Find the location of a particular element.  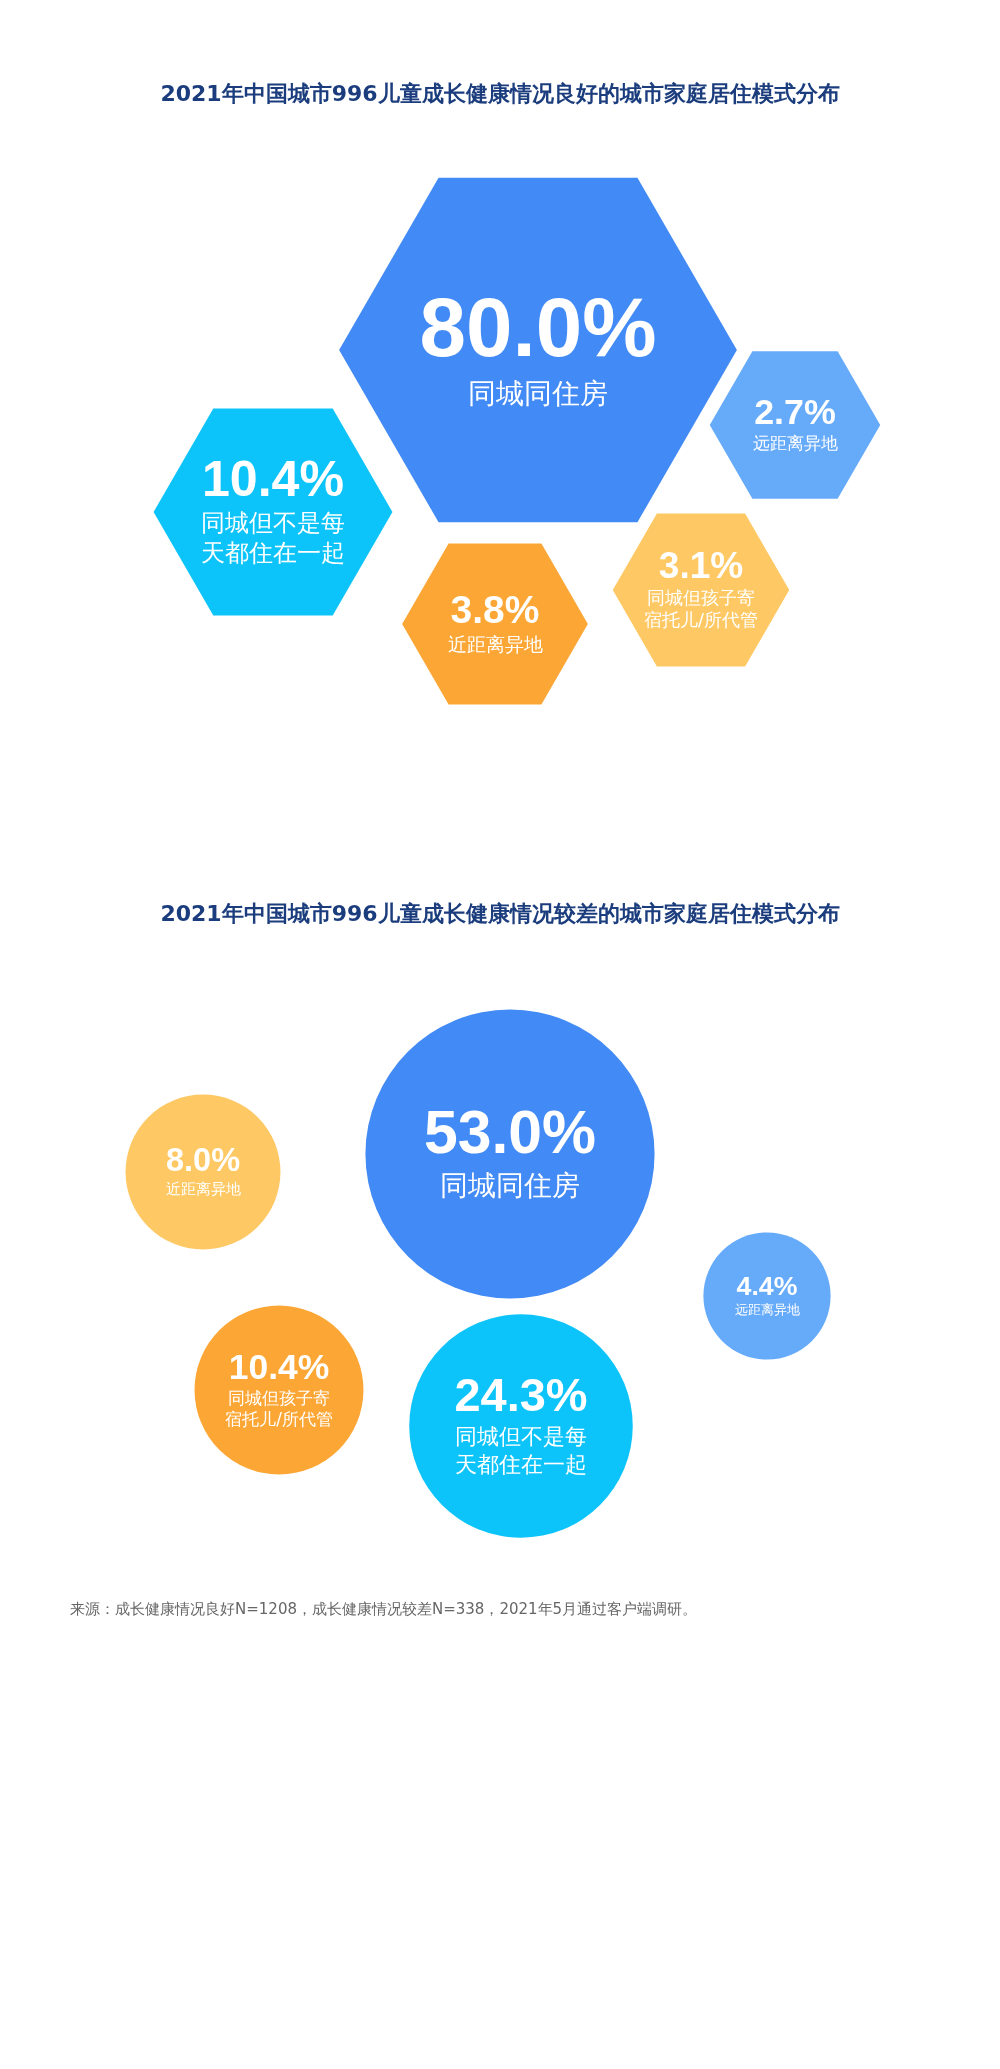

data-label: 80.0% is located at coordinates (538, 326).